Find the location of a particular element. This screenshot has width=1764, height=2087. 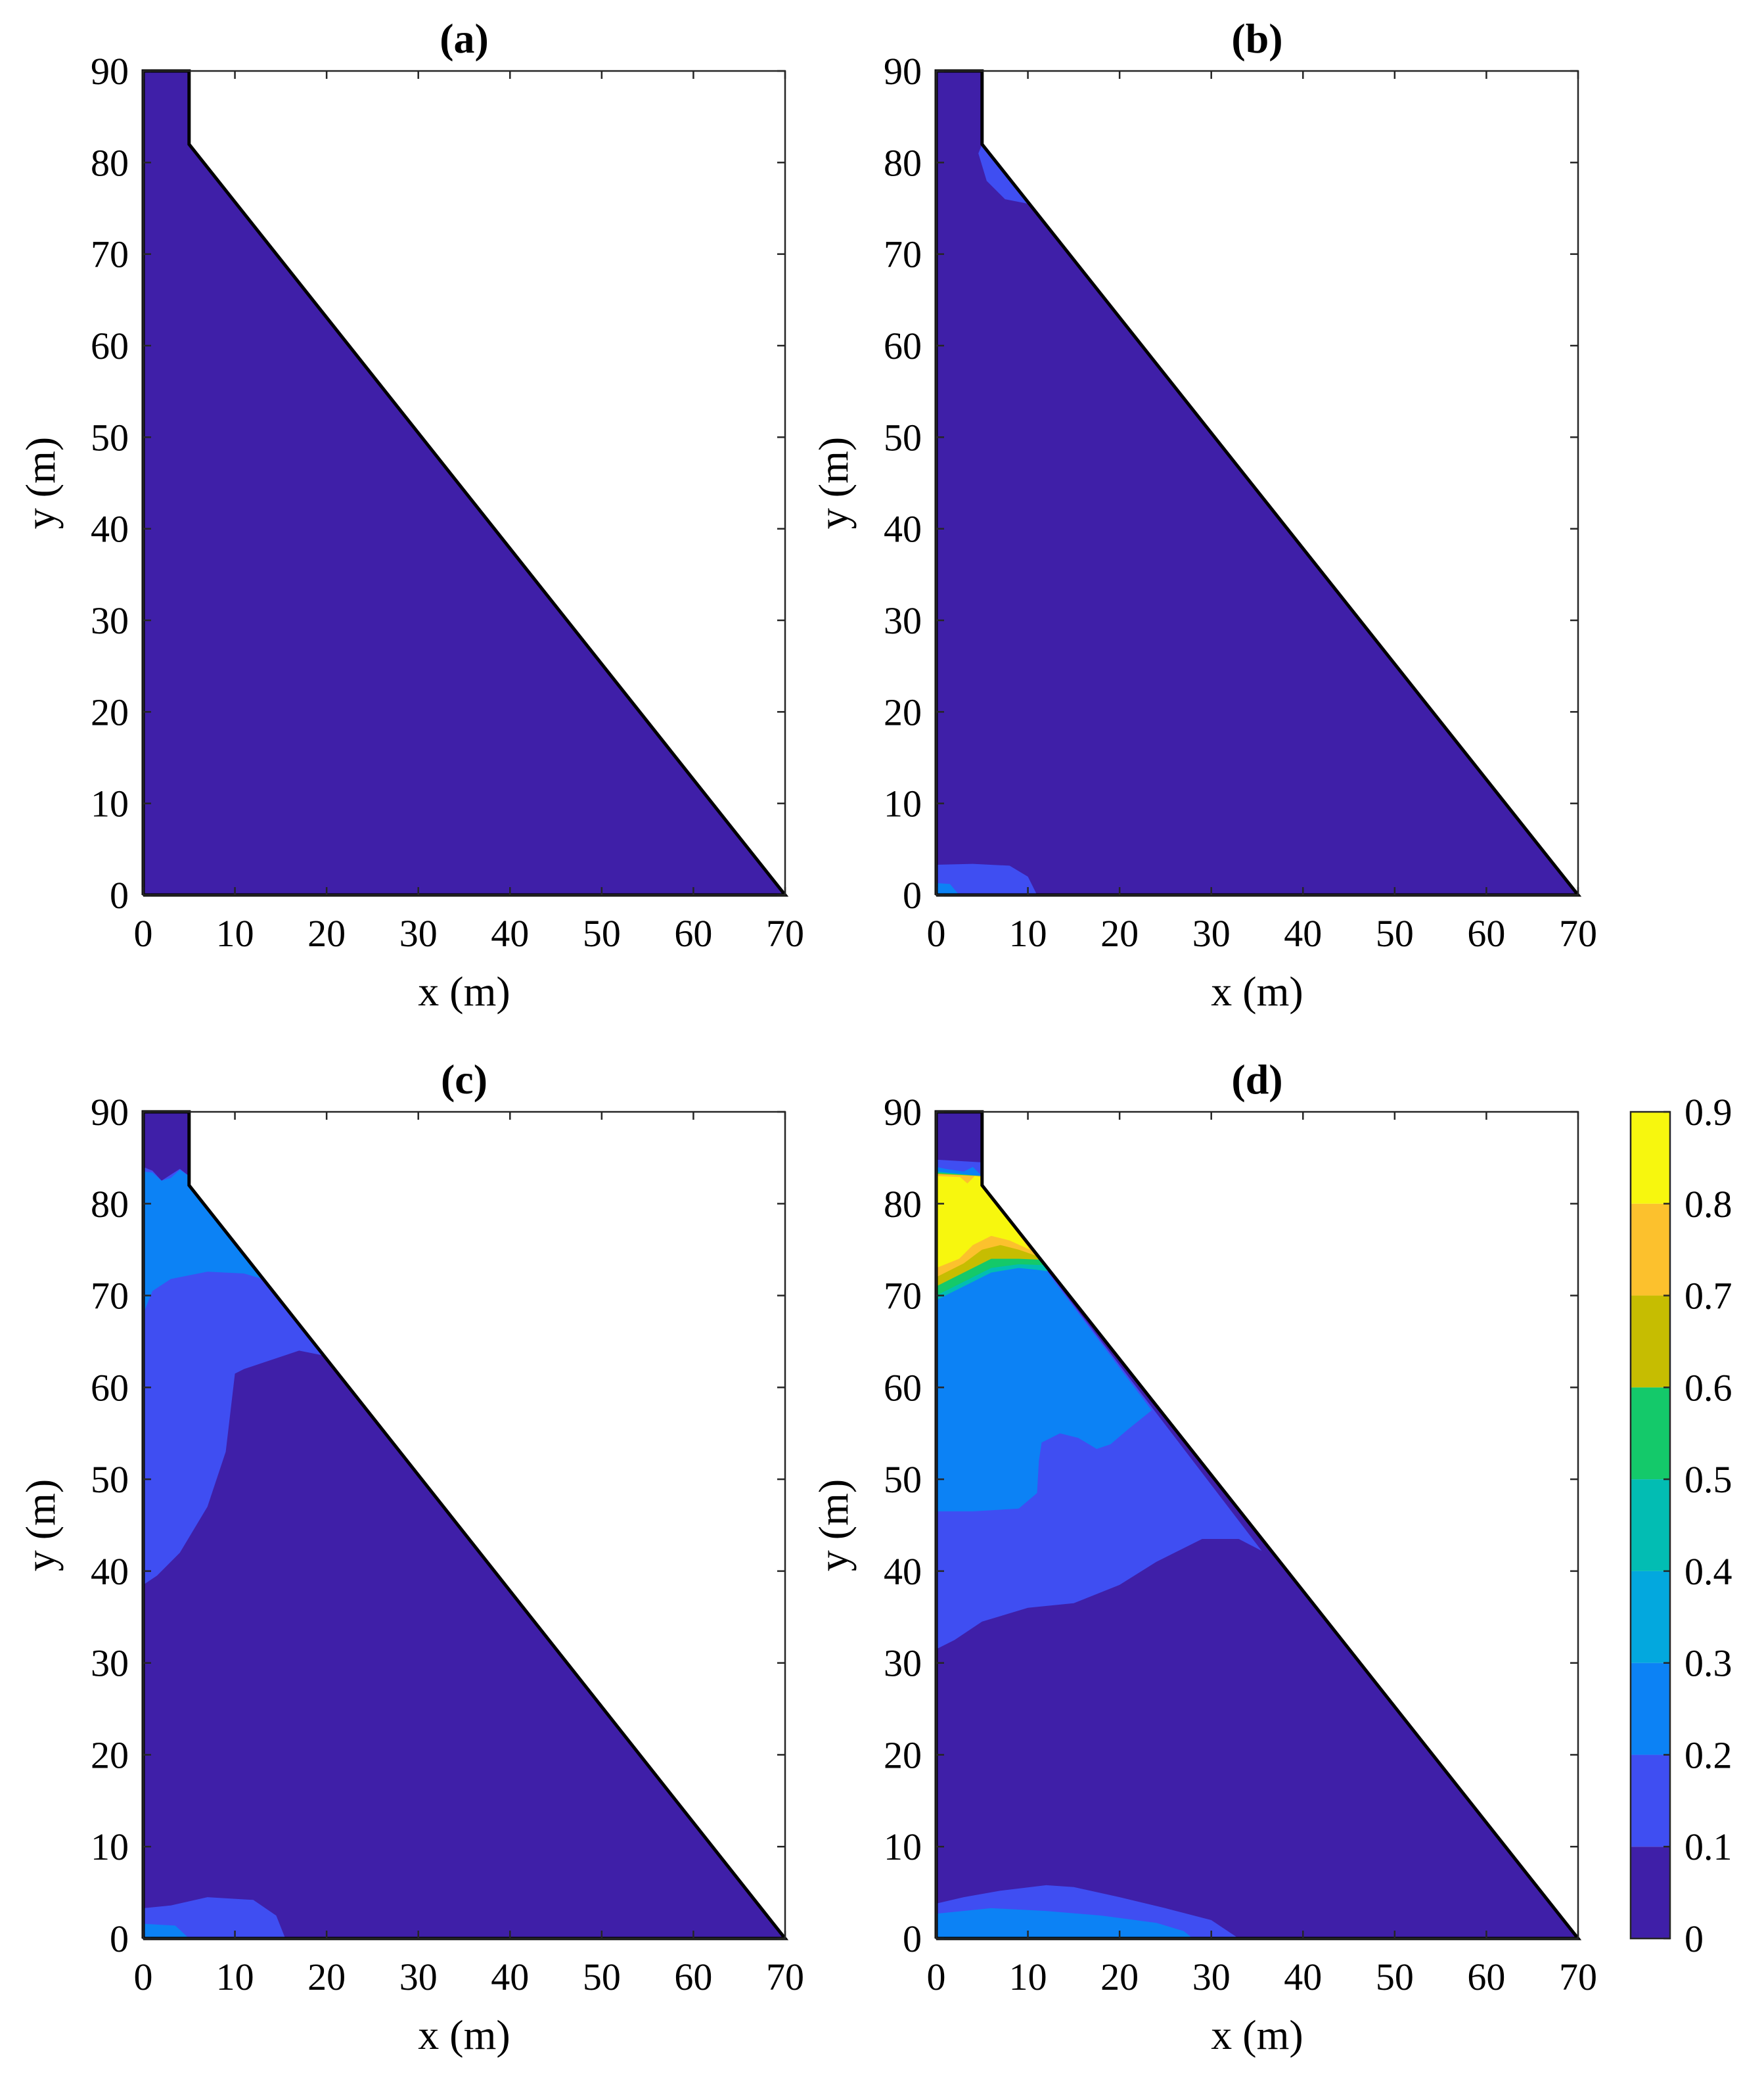

panel-title: (b) is located at coordinates (1256, 38).